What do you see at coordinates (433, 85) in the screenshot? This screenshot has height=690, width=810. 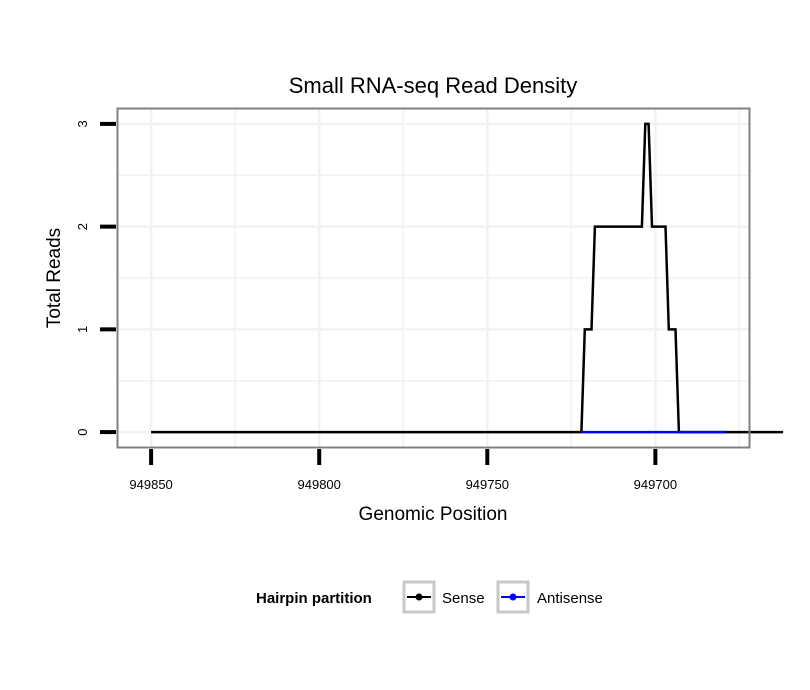 I see `chart-title: Small RNA-seq Read Density` at bounding box center [433, 85].